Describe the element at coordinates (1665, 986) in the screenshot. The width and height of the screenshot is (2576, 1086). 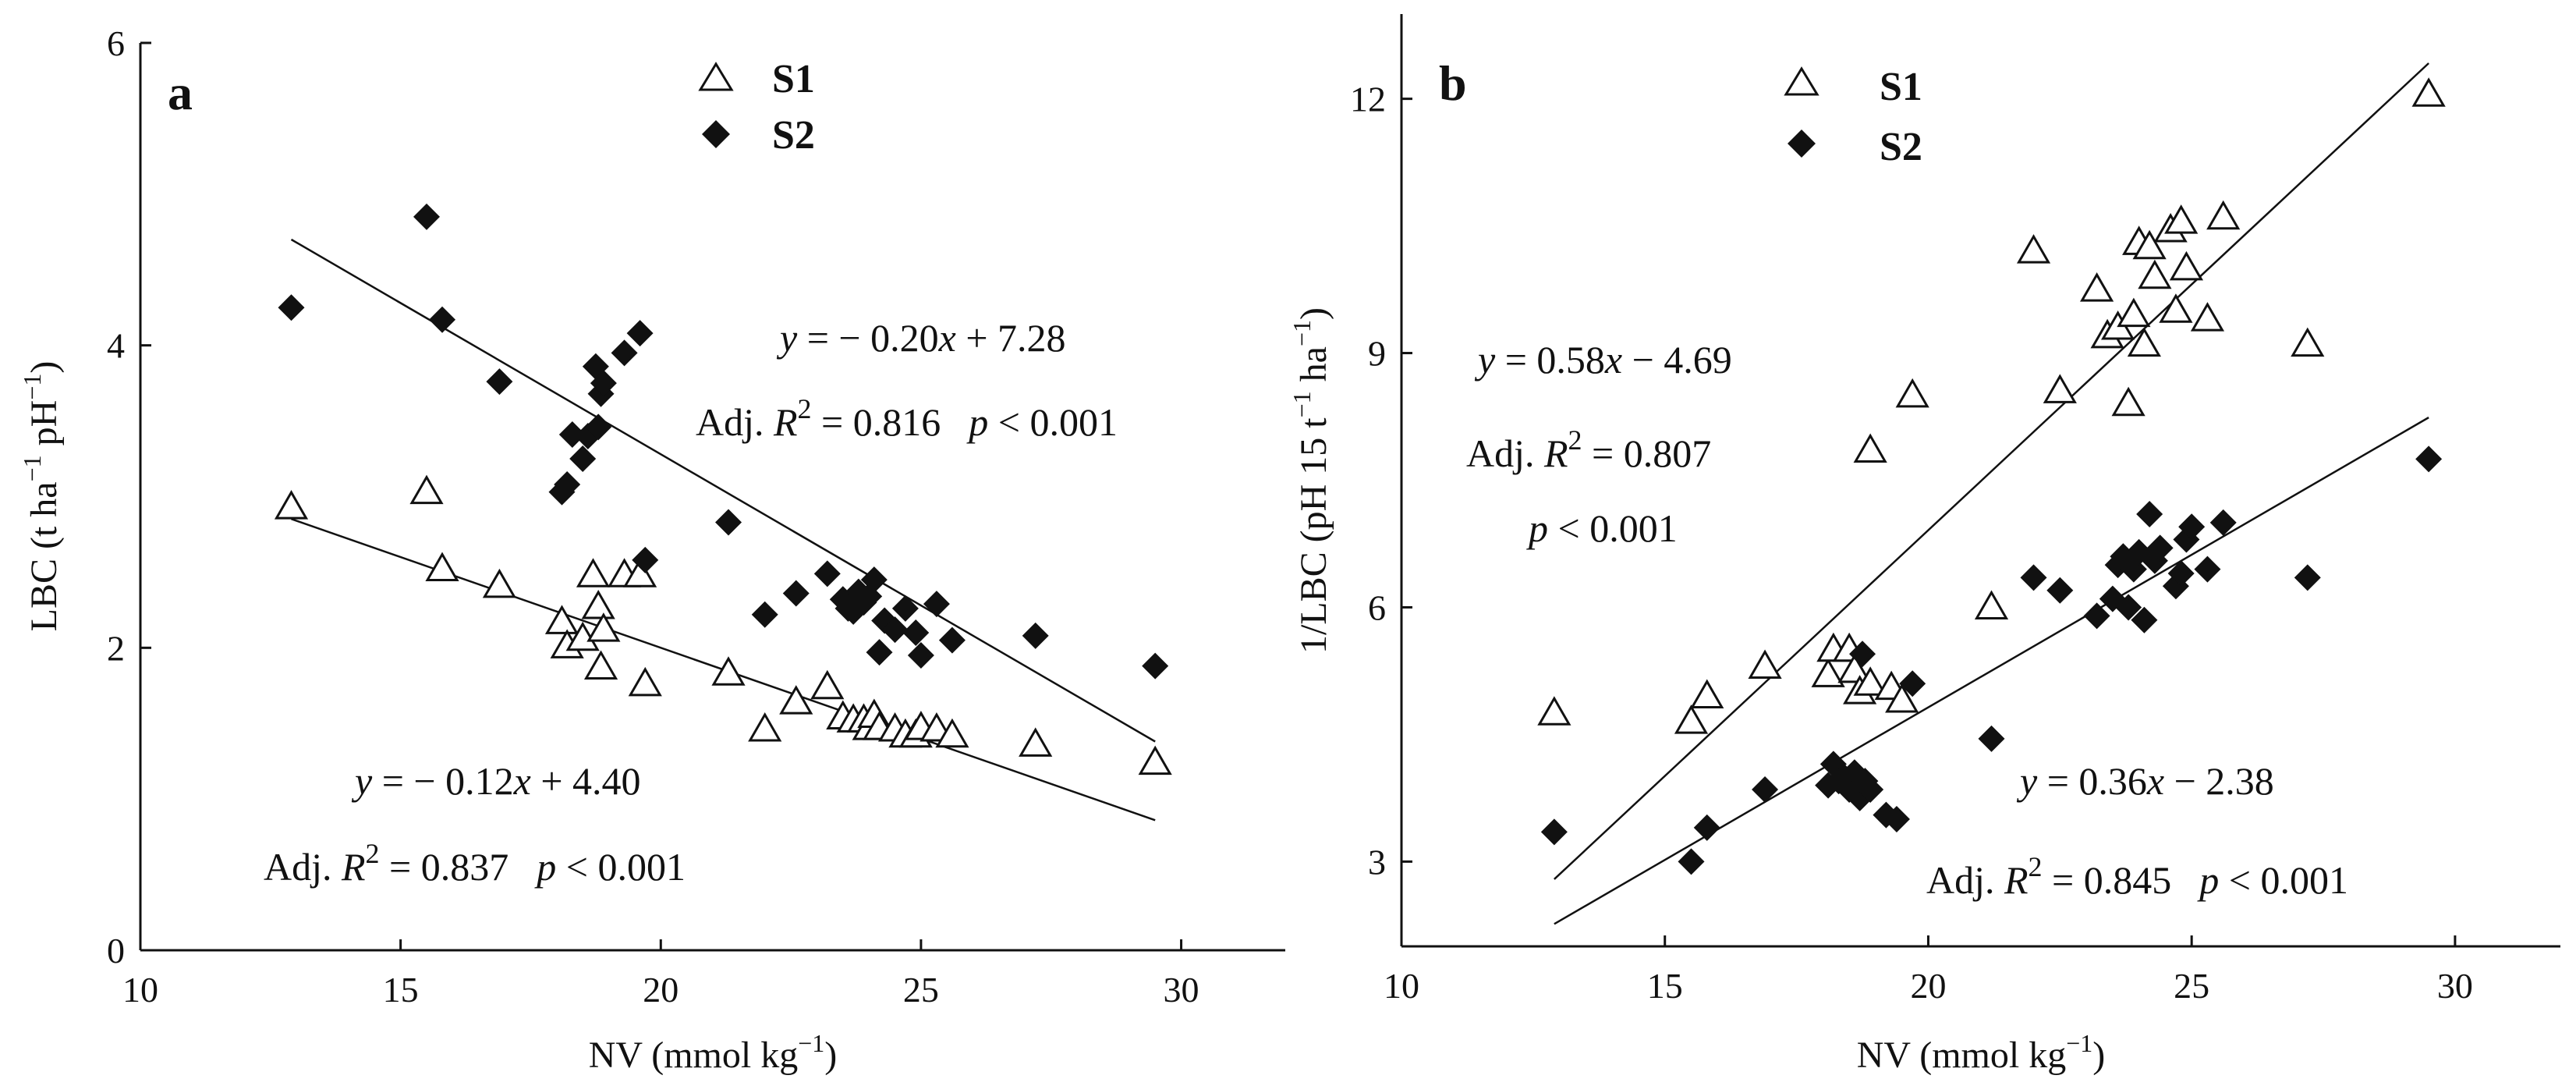
I see `panel-b-x-tick-label: 15` at that location.